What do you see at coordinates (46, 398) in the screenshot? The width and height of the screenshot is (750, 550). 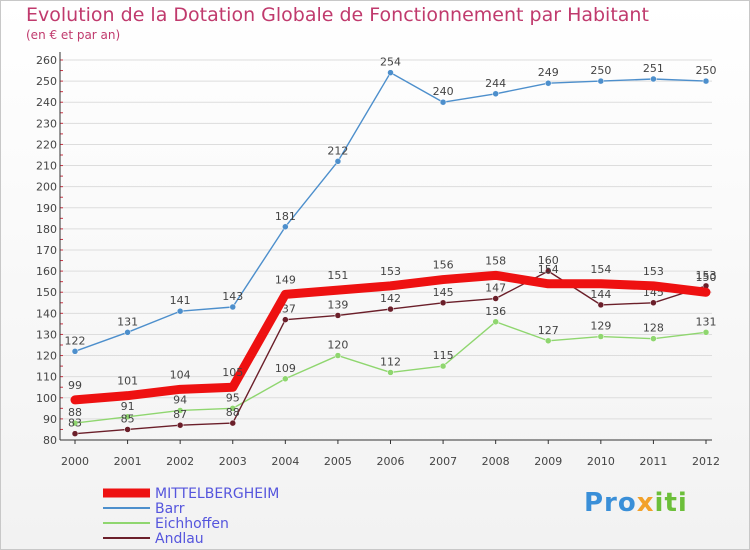 I see `y-tick-label: 100` at bounding box center [46, 398].